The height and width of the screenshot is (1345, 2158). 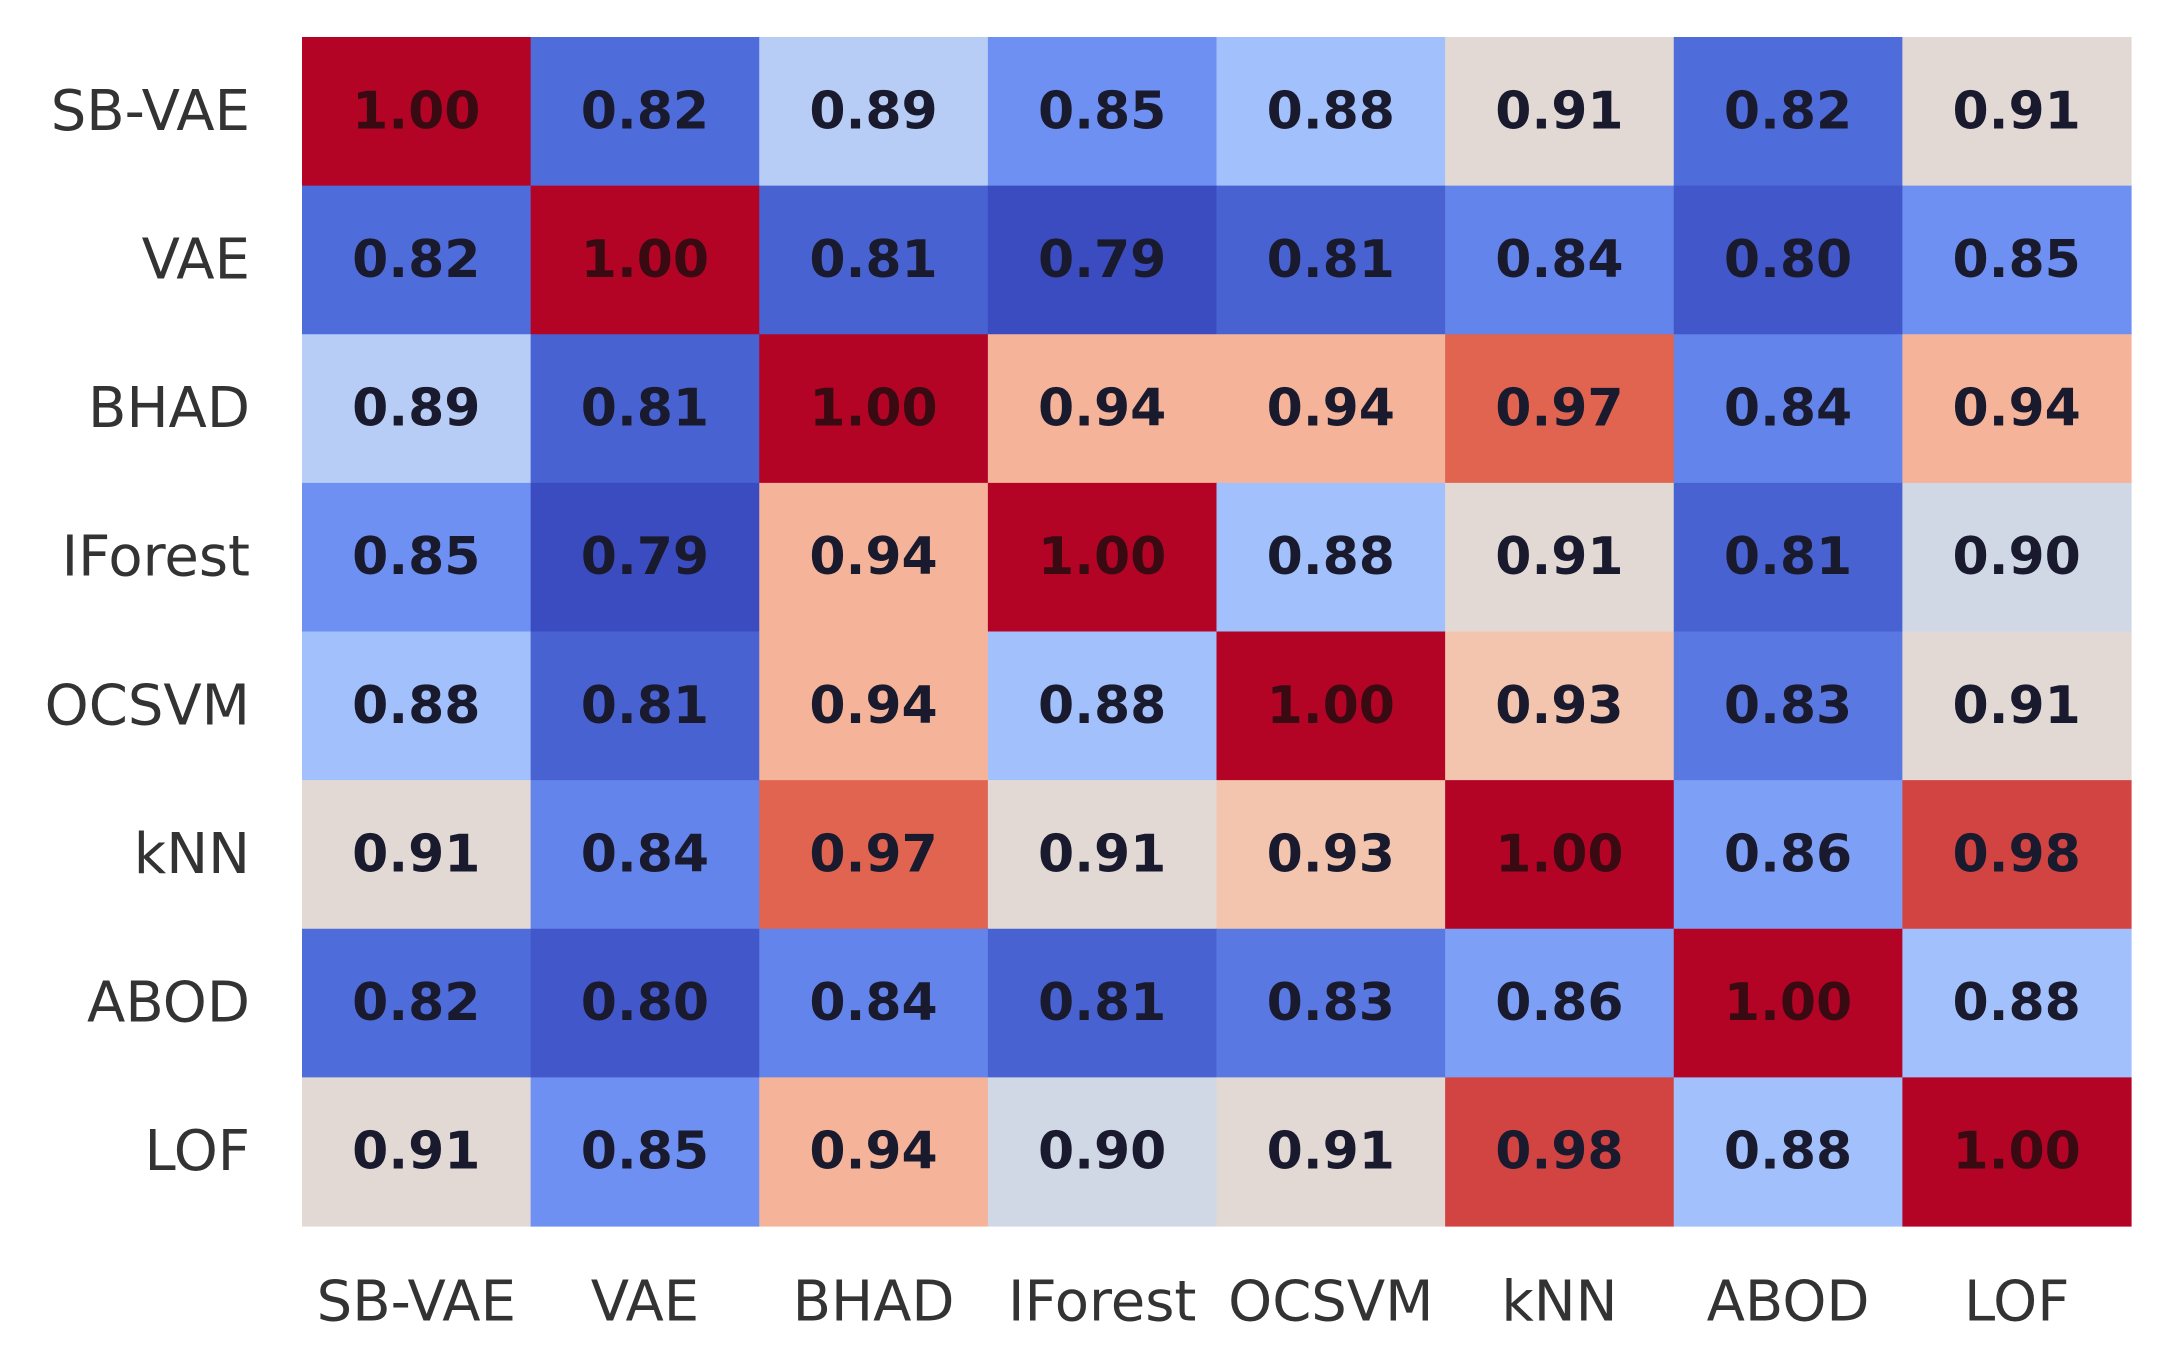 I want to click on heatmap-cell-ABOD-OCSVM, so click(x=1331, y=1003).